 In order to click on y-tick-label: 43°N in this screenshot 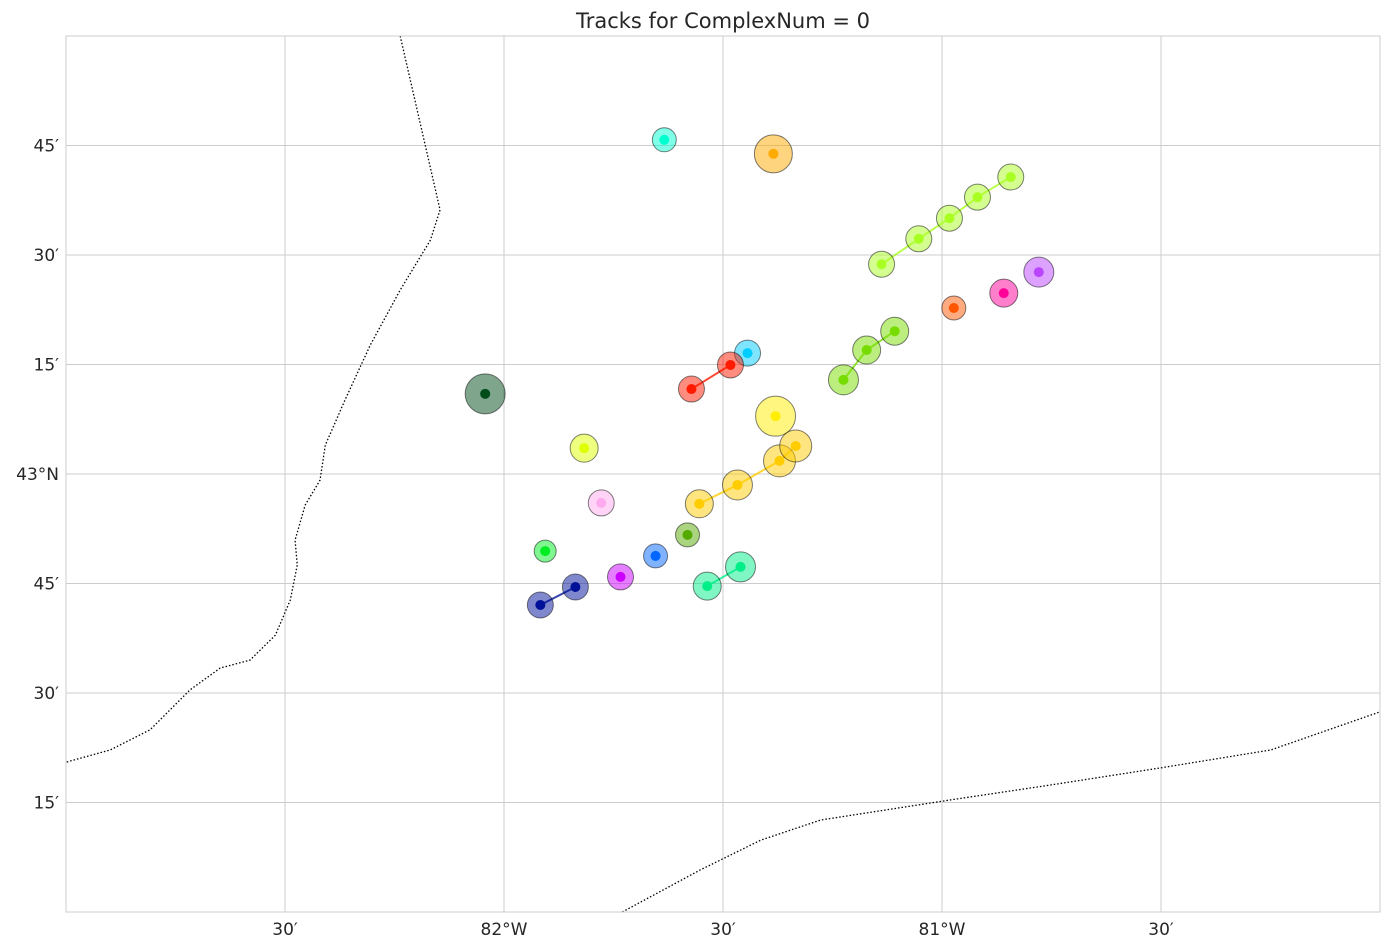, I will do `click(37, 475)`.